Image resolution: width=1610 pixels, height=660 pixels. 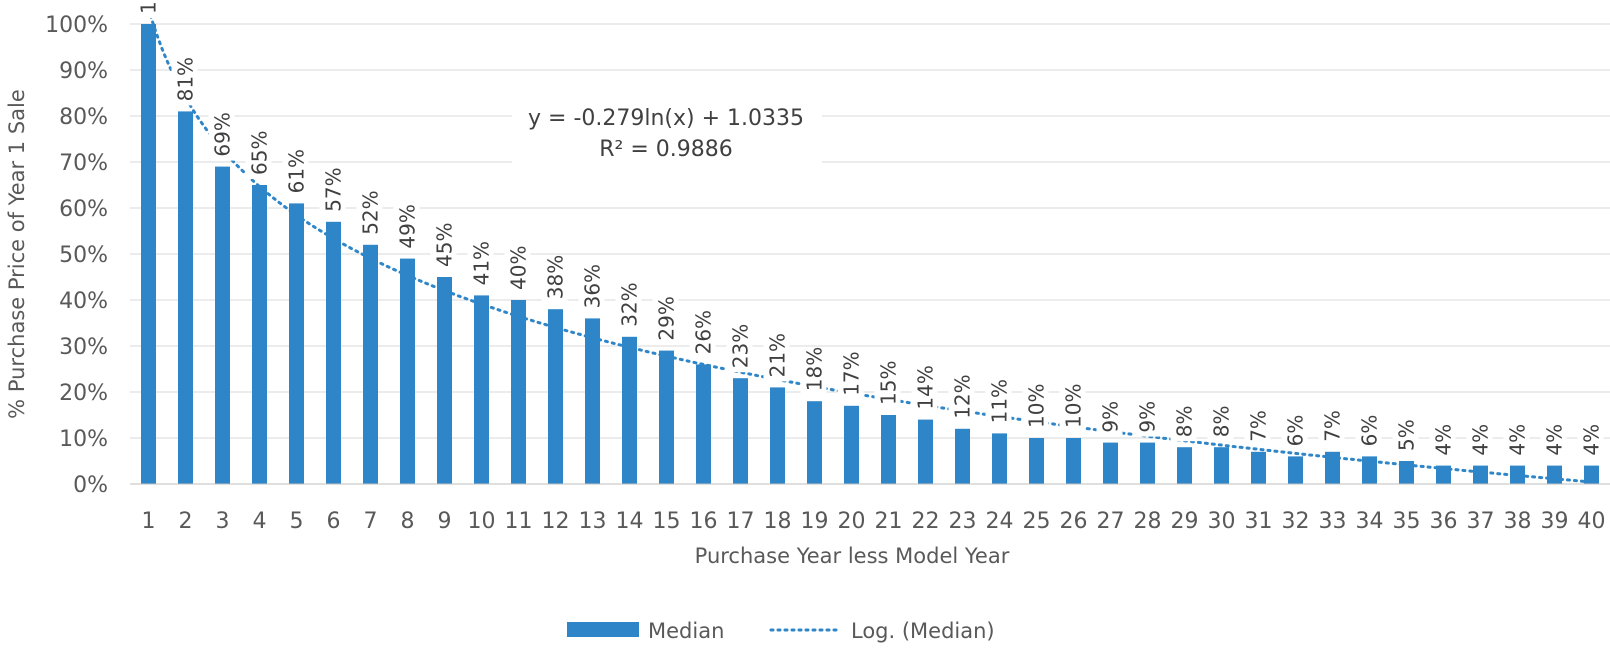 What do you see at coordinates (83, 347) in the screenshot?
I see `y-tick-label: 30%` at bounding box center [83, 347].